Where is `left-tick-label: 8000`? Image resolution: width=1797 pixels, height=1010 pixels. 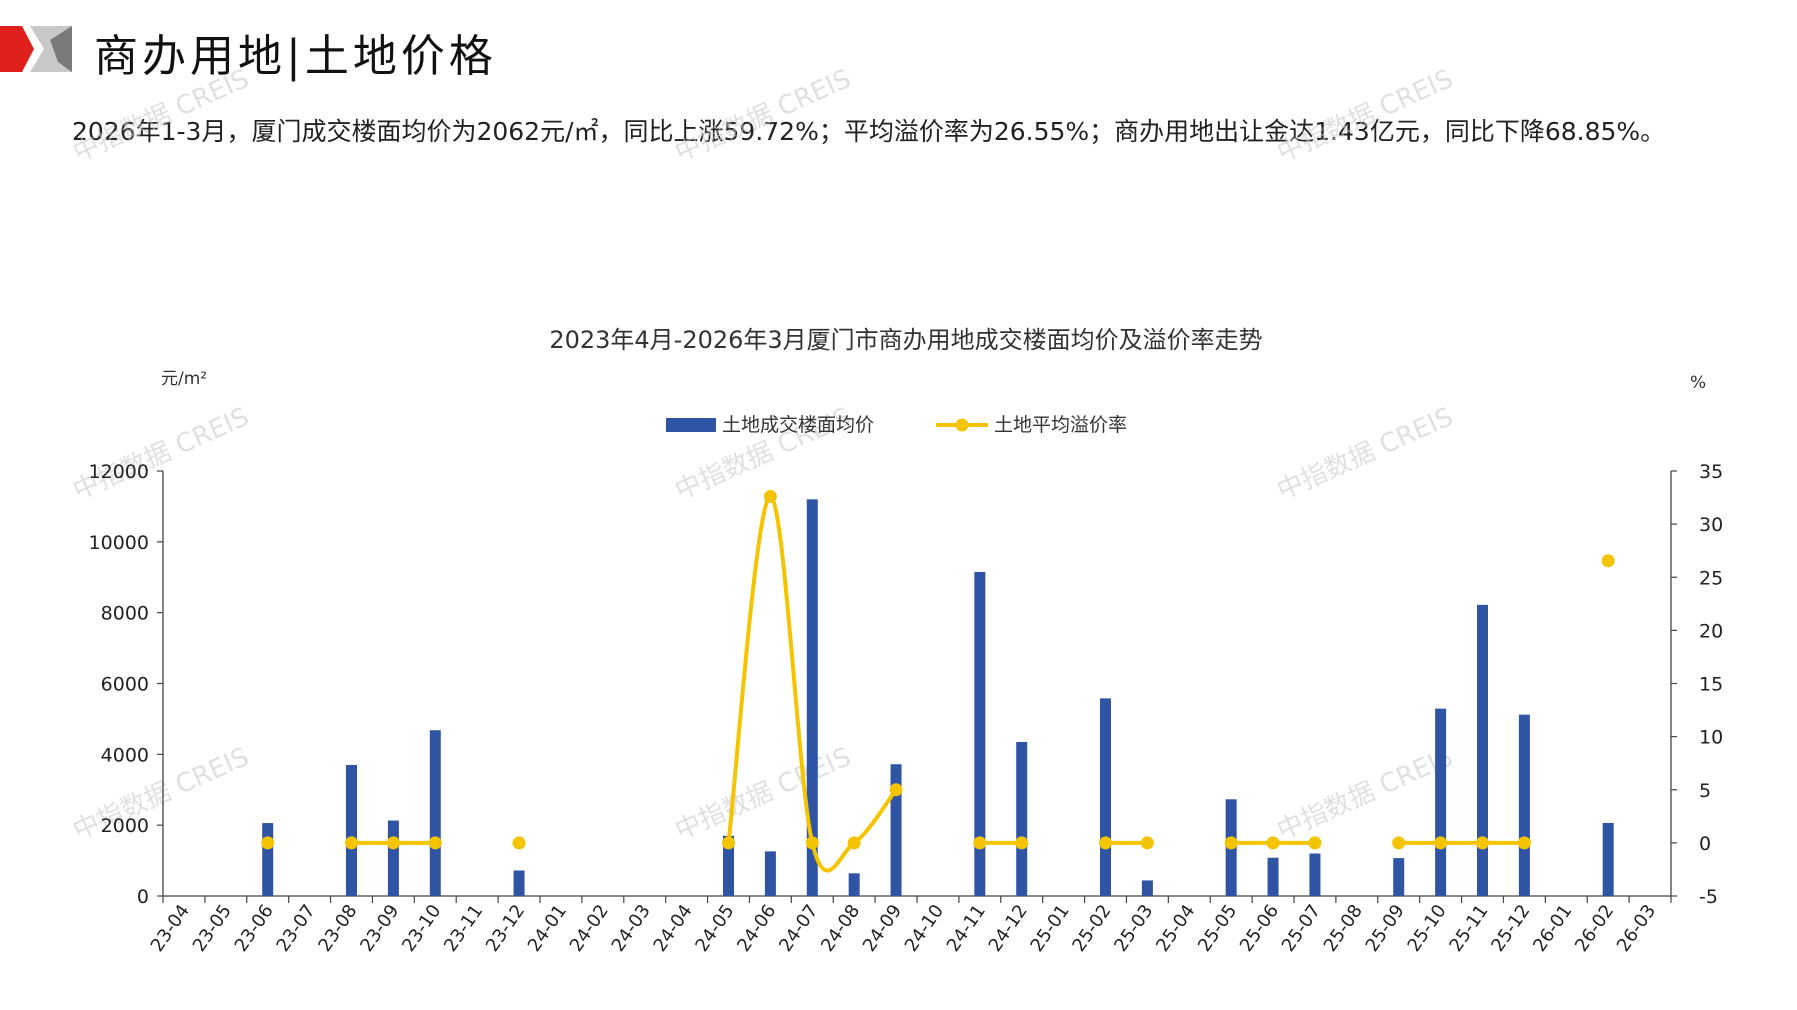
left-tick-label: 8000 is located at coordinates (125, 614).